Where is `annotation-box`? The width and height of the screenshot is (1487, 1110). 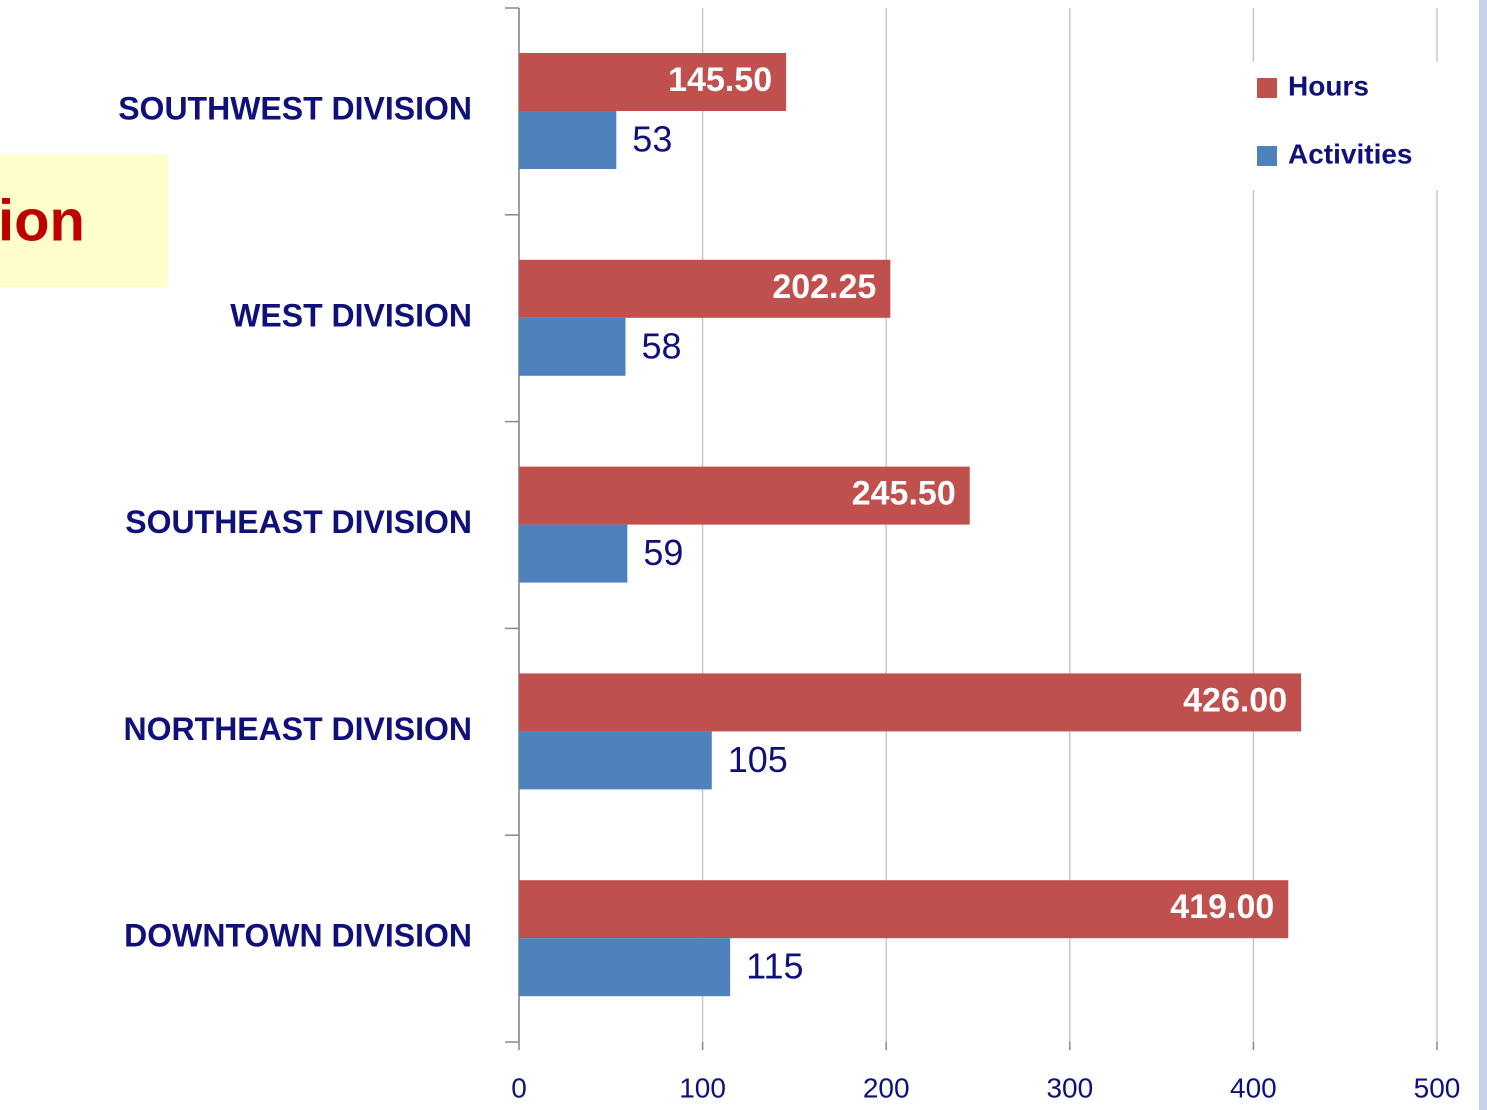
annotation-box is located at coordinates (84, 221).